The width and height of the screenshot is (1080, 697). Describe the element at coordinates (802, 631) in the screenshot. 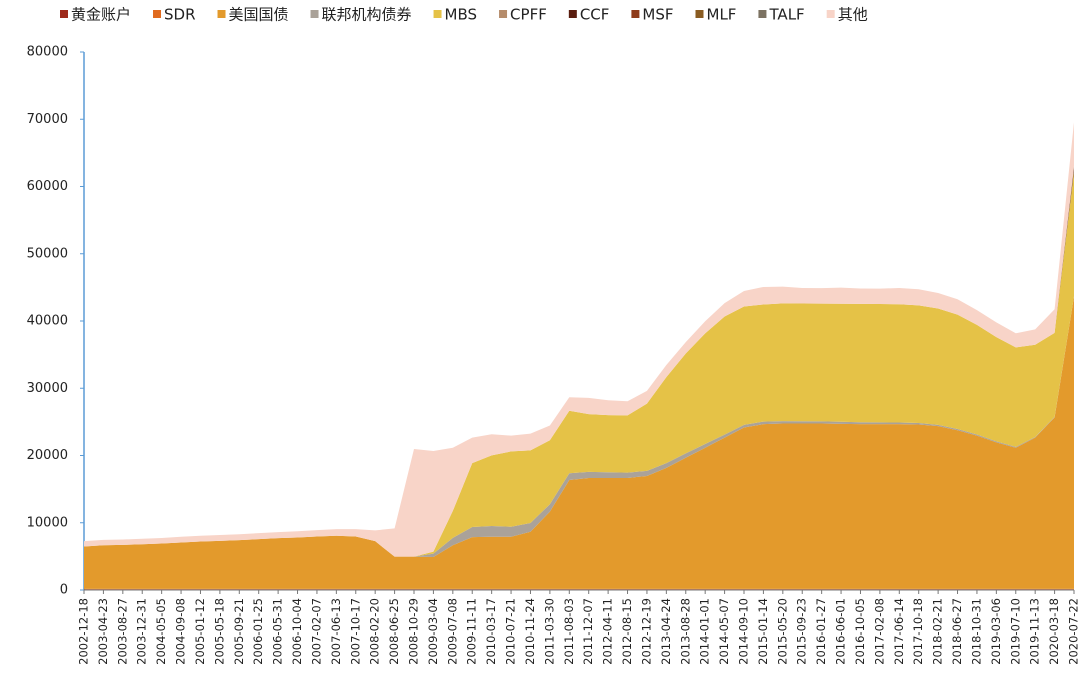

I see `x-tick-label: 2015-09-23` at that location.